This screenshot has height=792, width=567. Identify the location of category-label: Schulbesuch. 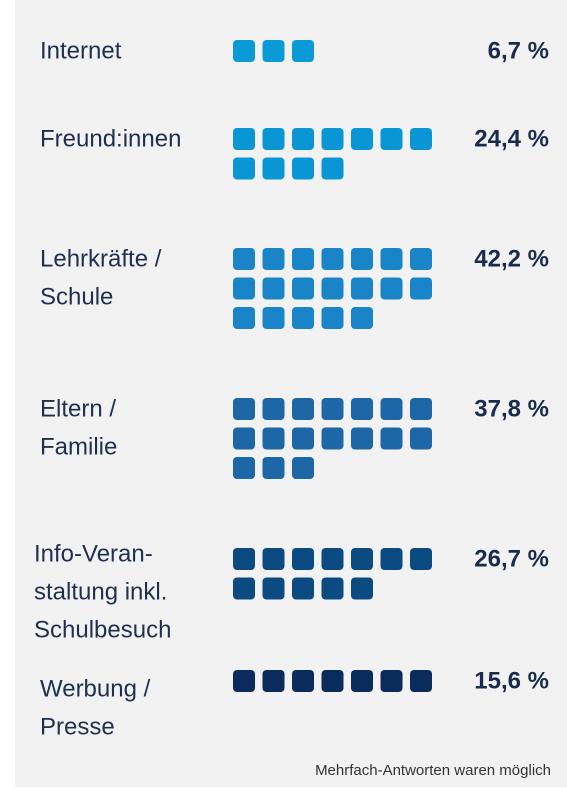
(102, 629).